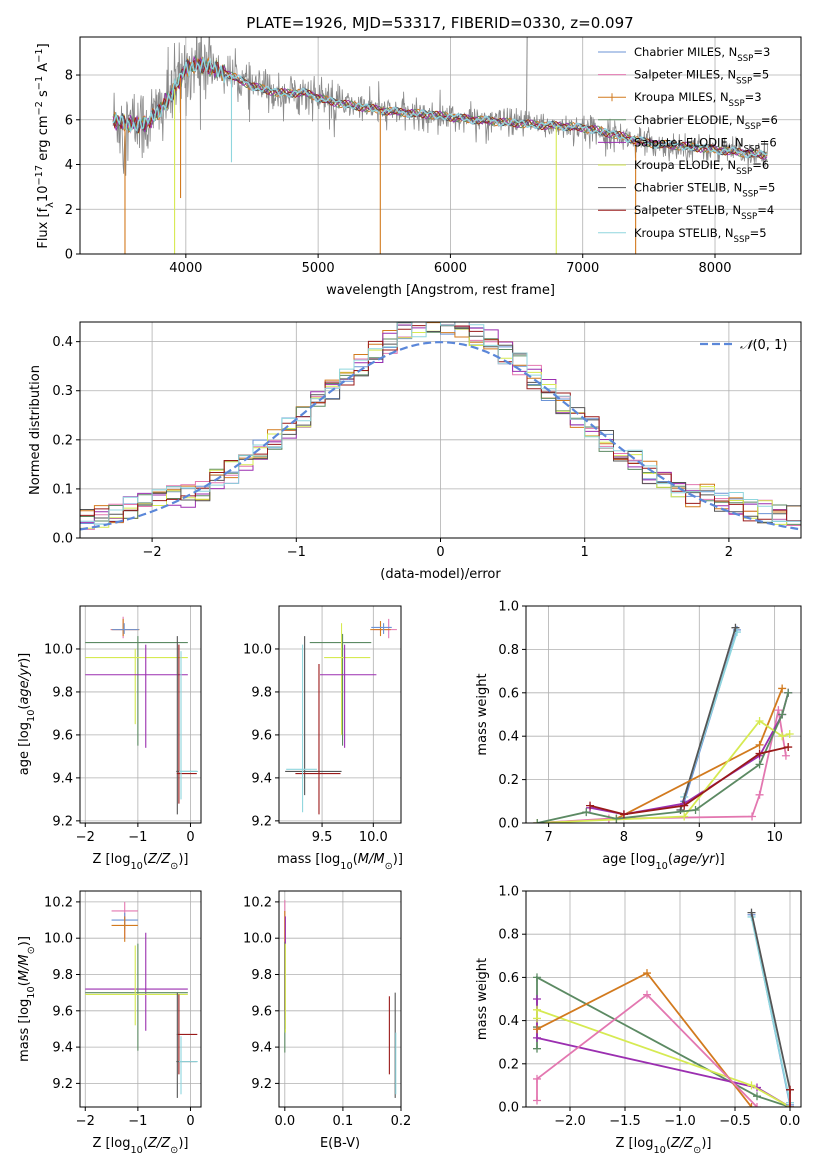  Describe the element at coordinates (689, 120) in the screenshot. I see `label-part: Chabrier ELODIE, N` at that location.